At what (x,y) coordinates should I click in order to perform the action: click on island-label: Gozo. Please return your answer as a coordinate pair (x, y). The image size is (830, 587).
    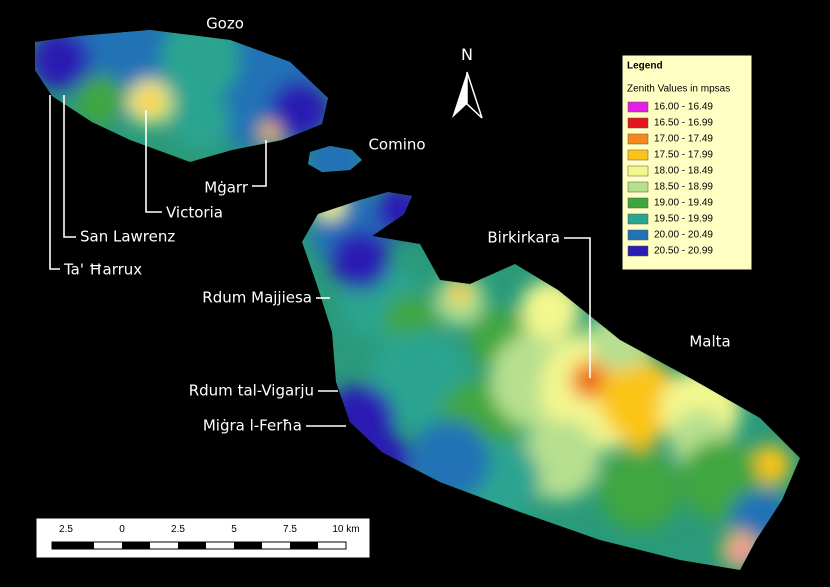
    Looking at the image, I should click on (225, 24).